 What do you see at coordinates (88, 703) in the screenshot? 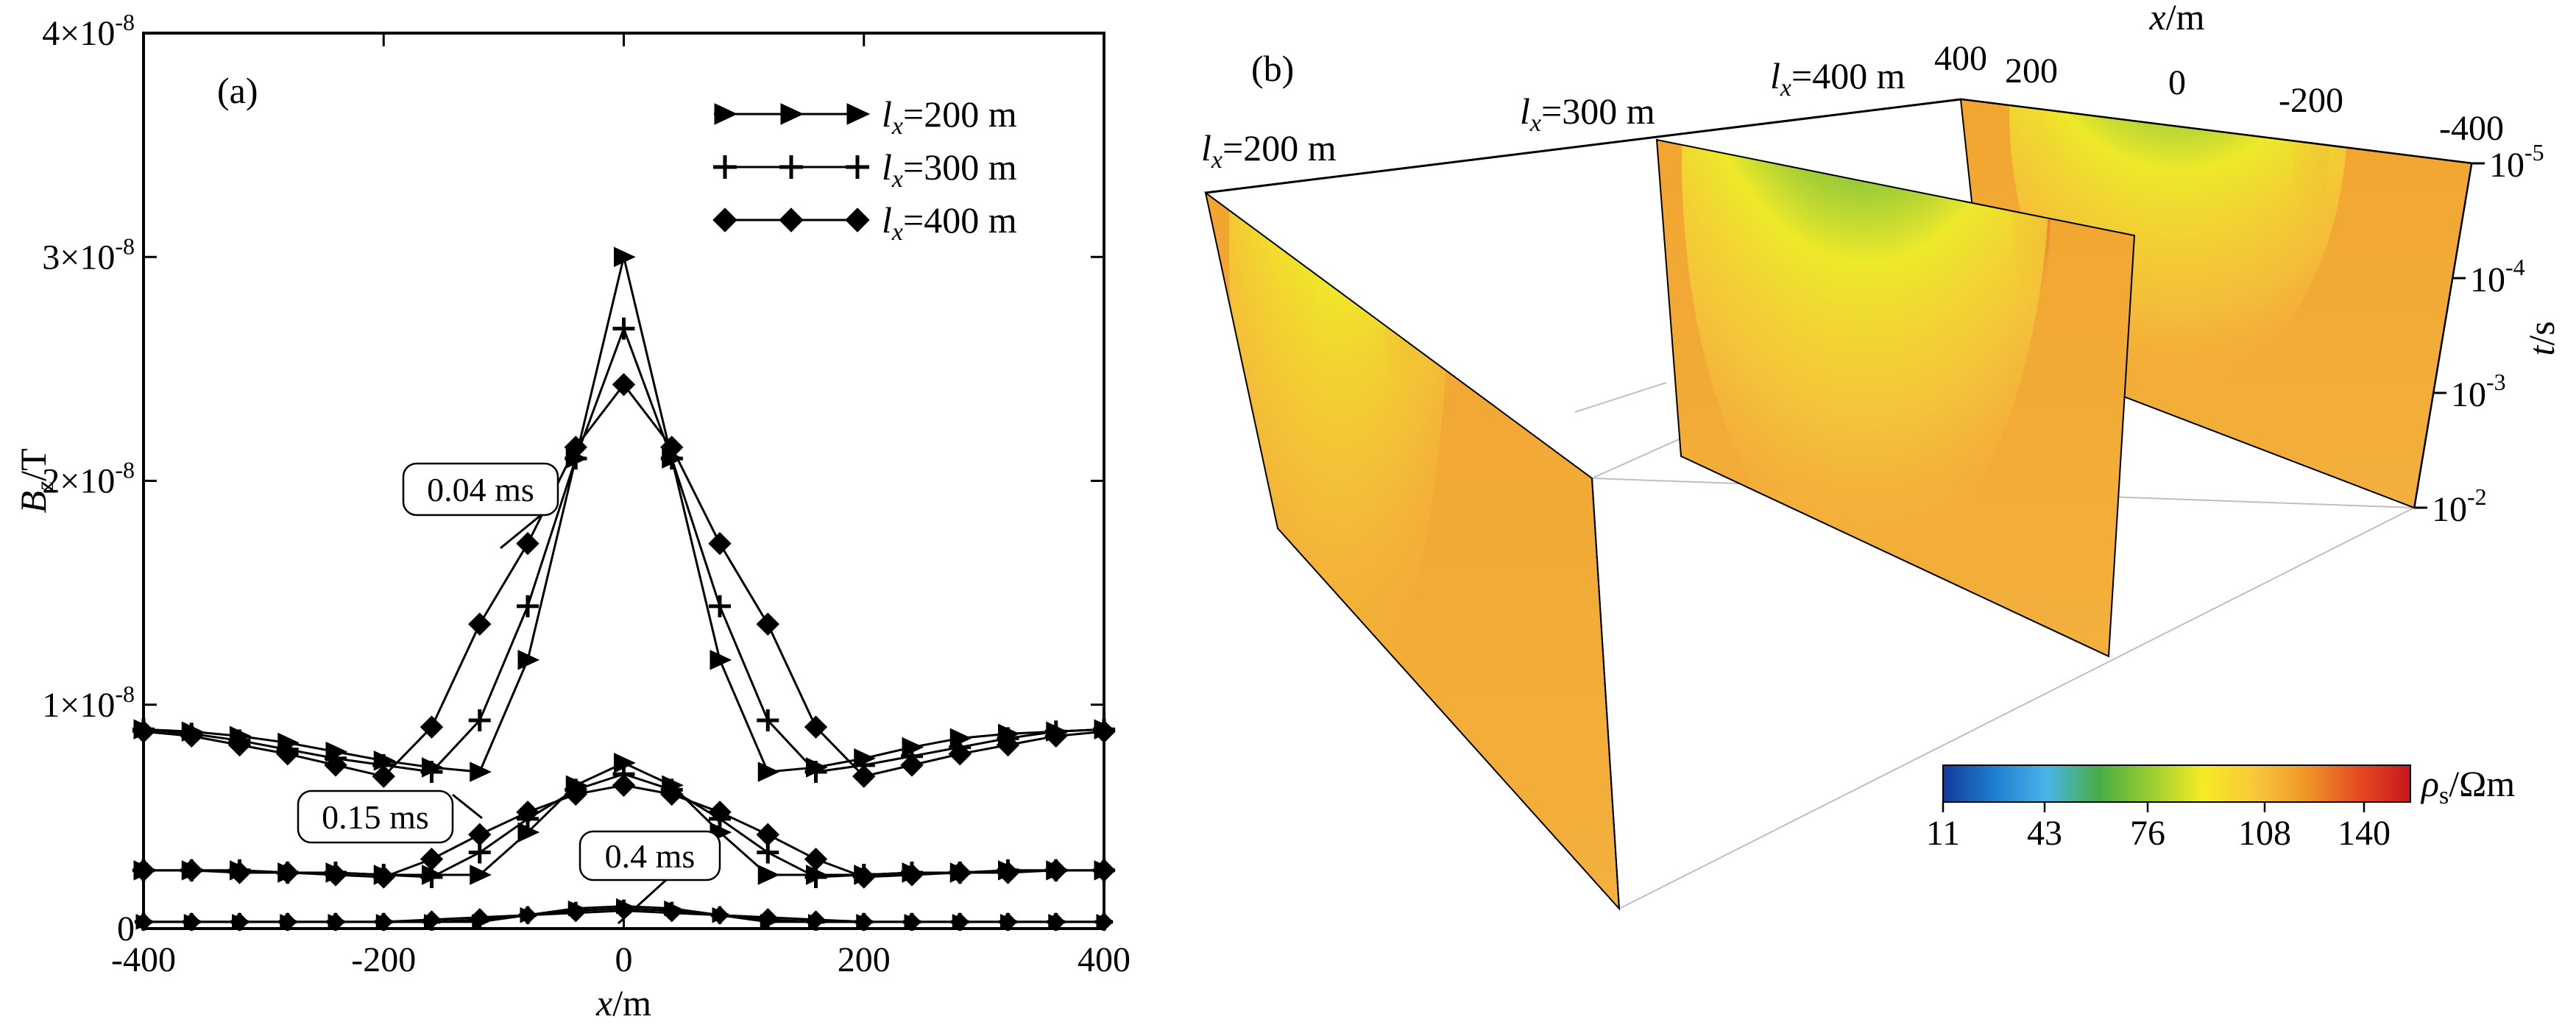
I see `y-tick-label: 1×10⁻⁸` at bounding box center [88, 703].